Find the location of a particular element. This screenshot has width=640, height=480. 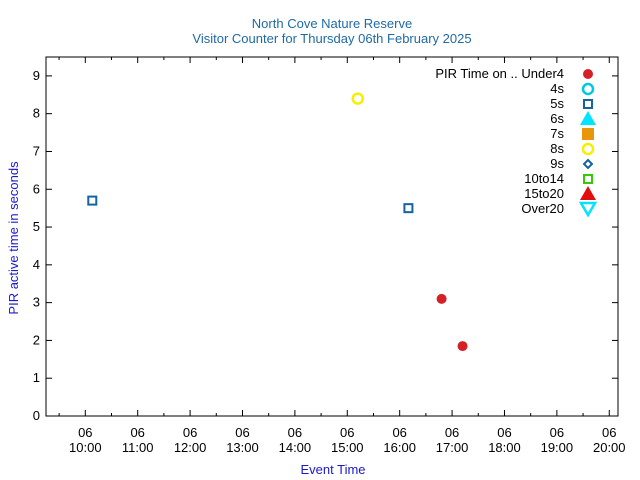

y-tick-label: 1 is located at coordinates (36, 377).